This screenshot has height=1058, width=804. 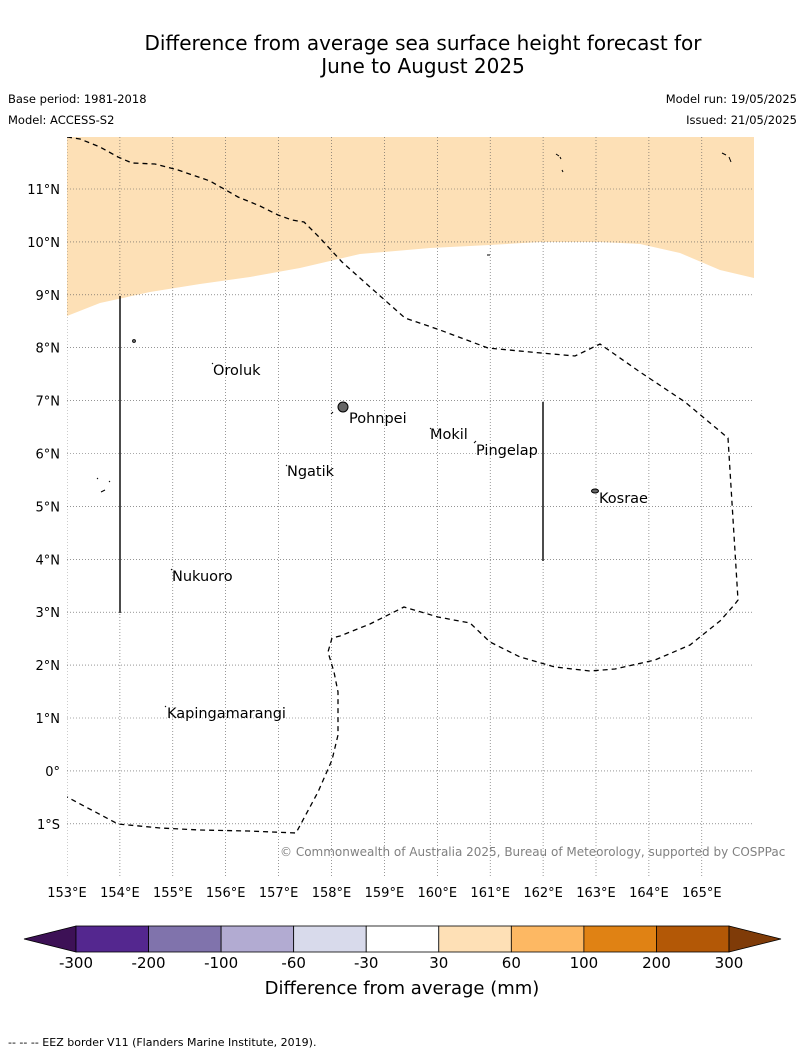 I want to click on colorbar-title: Difference from average (mm), so click(x=402, y=988).